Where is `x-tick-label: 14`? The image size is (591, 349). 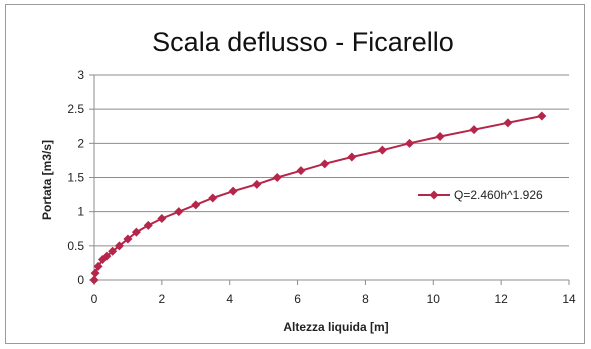
x-tick-label: 14 is located at coordinates (569, 299).